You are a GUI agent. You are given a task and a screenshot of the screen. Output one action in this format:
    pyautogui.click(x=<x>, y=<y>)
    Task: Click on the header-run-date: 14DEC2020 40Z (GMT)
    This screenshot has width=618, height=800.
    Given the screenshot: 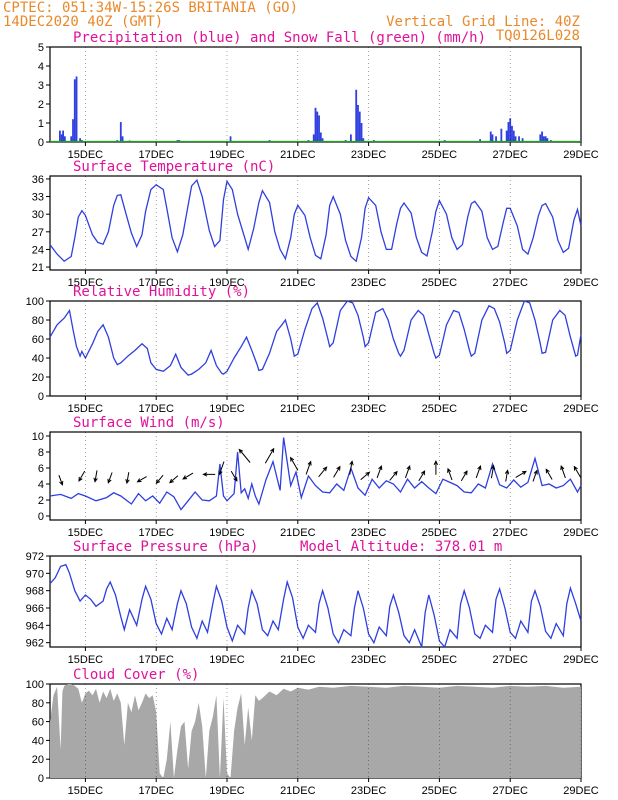 What is the action you would take?
    pyautogui.click(x=83, y=22)
    